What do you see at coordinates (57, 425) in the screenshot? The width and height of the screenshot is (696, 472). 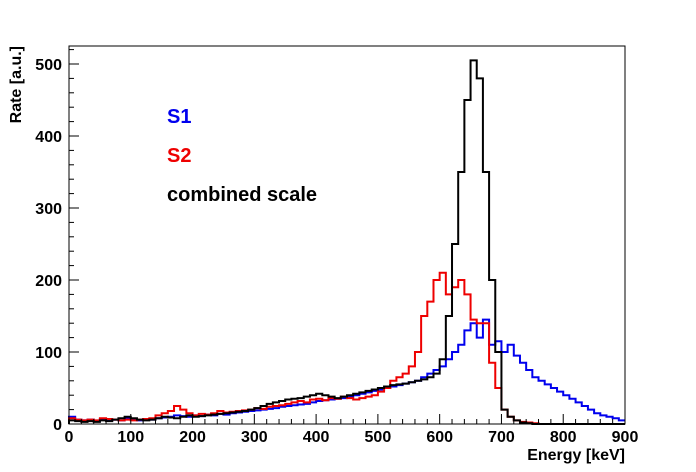 I see `y-tick-label: 0` at bounding box center [57, 425].